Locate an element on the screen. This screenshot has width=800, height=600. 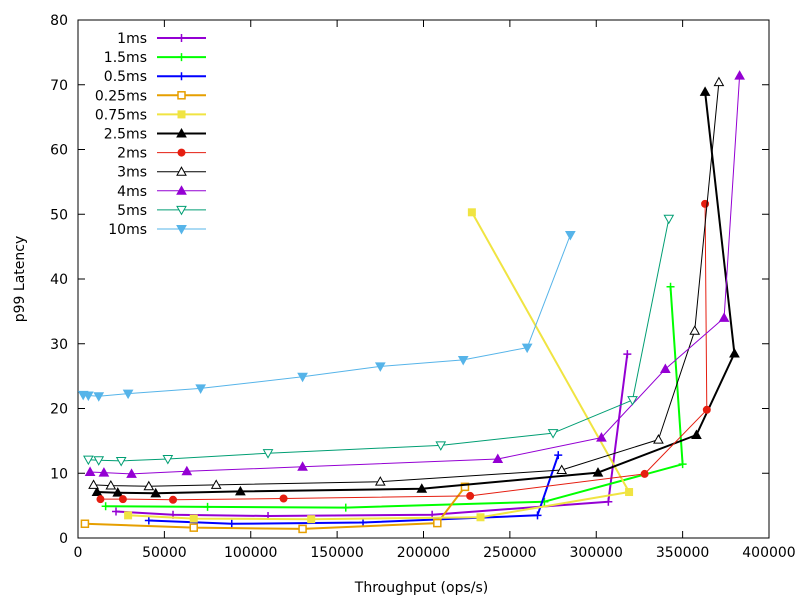
legend-entry-1ms: 1ms is located at coordinates (161, 39).